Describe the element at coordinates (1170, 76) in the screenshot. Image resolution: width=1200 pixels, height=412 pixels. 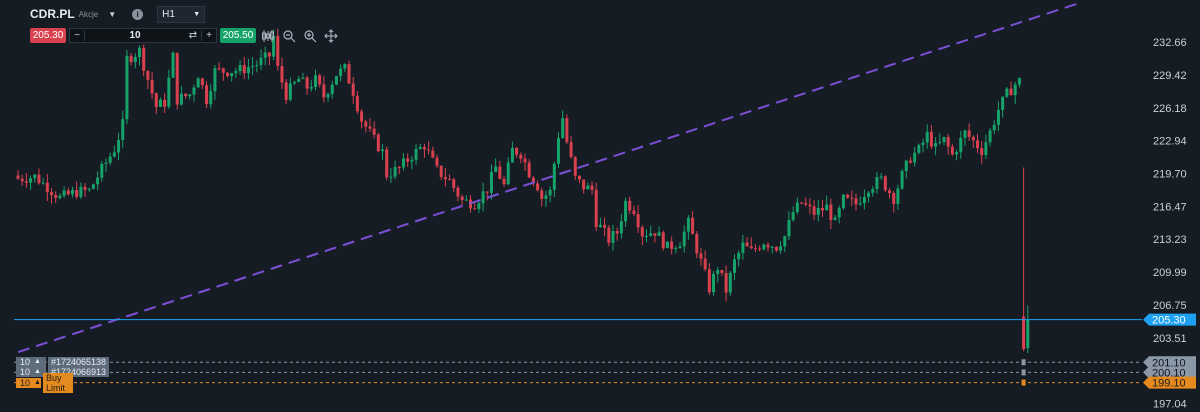
I see `y-tick-label: 229.42` at that location.